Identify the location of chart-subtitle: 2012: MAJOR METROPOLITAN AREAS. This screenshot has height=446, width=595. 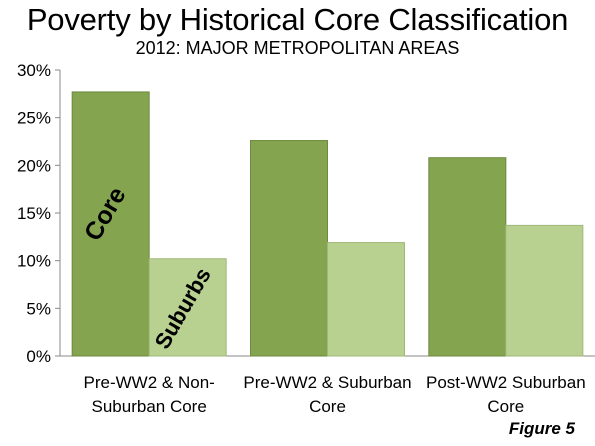
(297, 48).